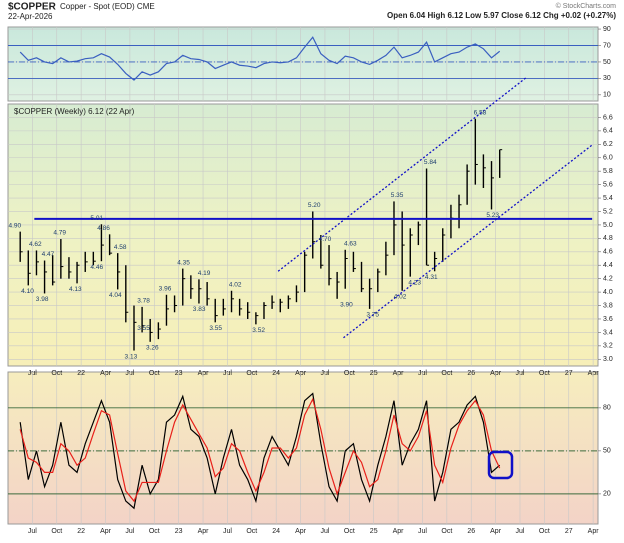 The height and width of the screenshot is (543, 624). I want to click on price-annotation: 3.96, so click(165, 289).